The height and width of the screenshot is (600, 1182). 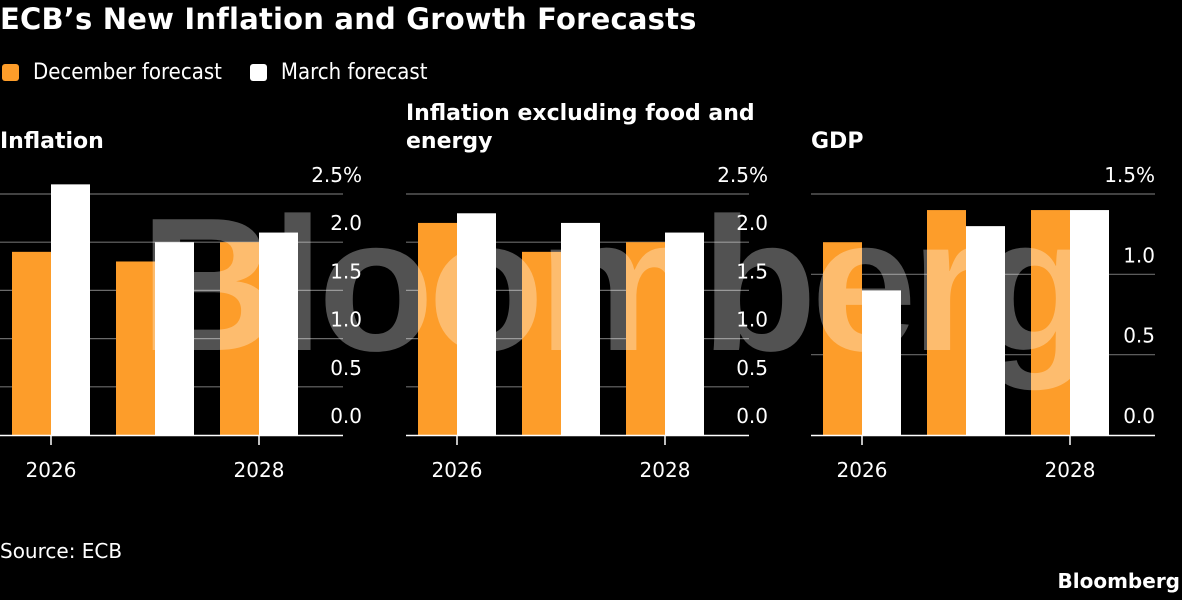 I want to click on legend-label-december: December forecast, so click(x=127, y=72).